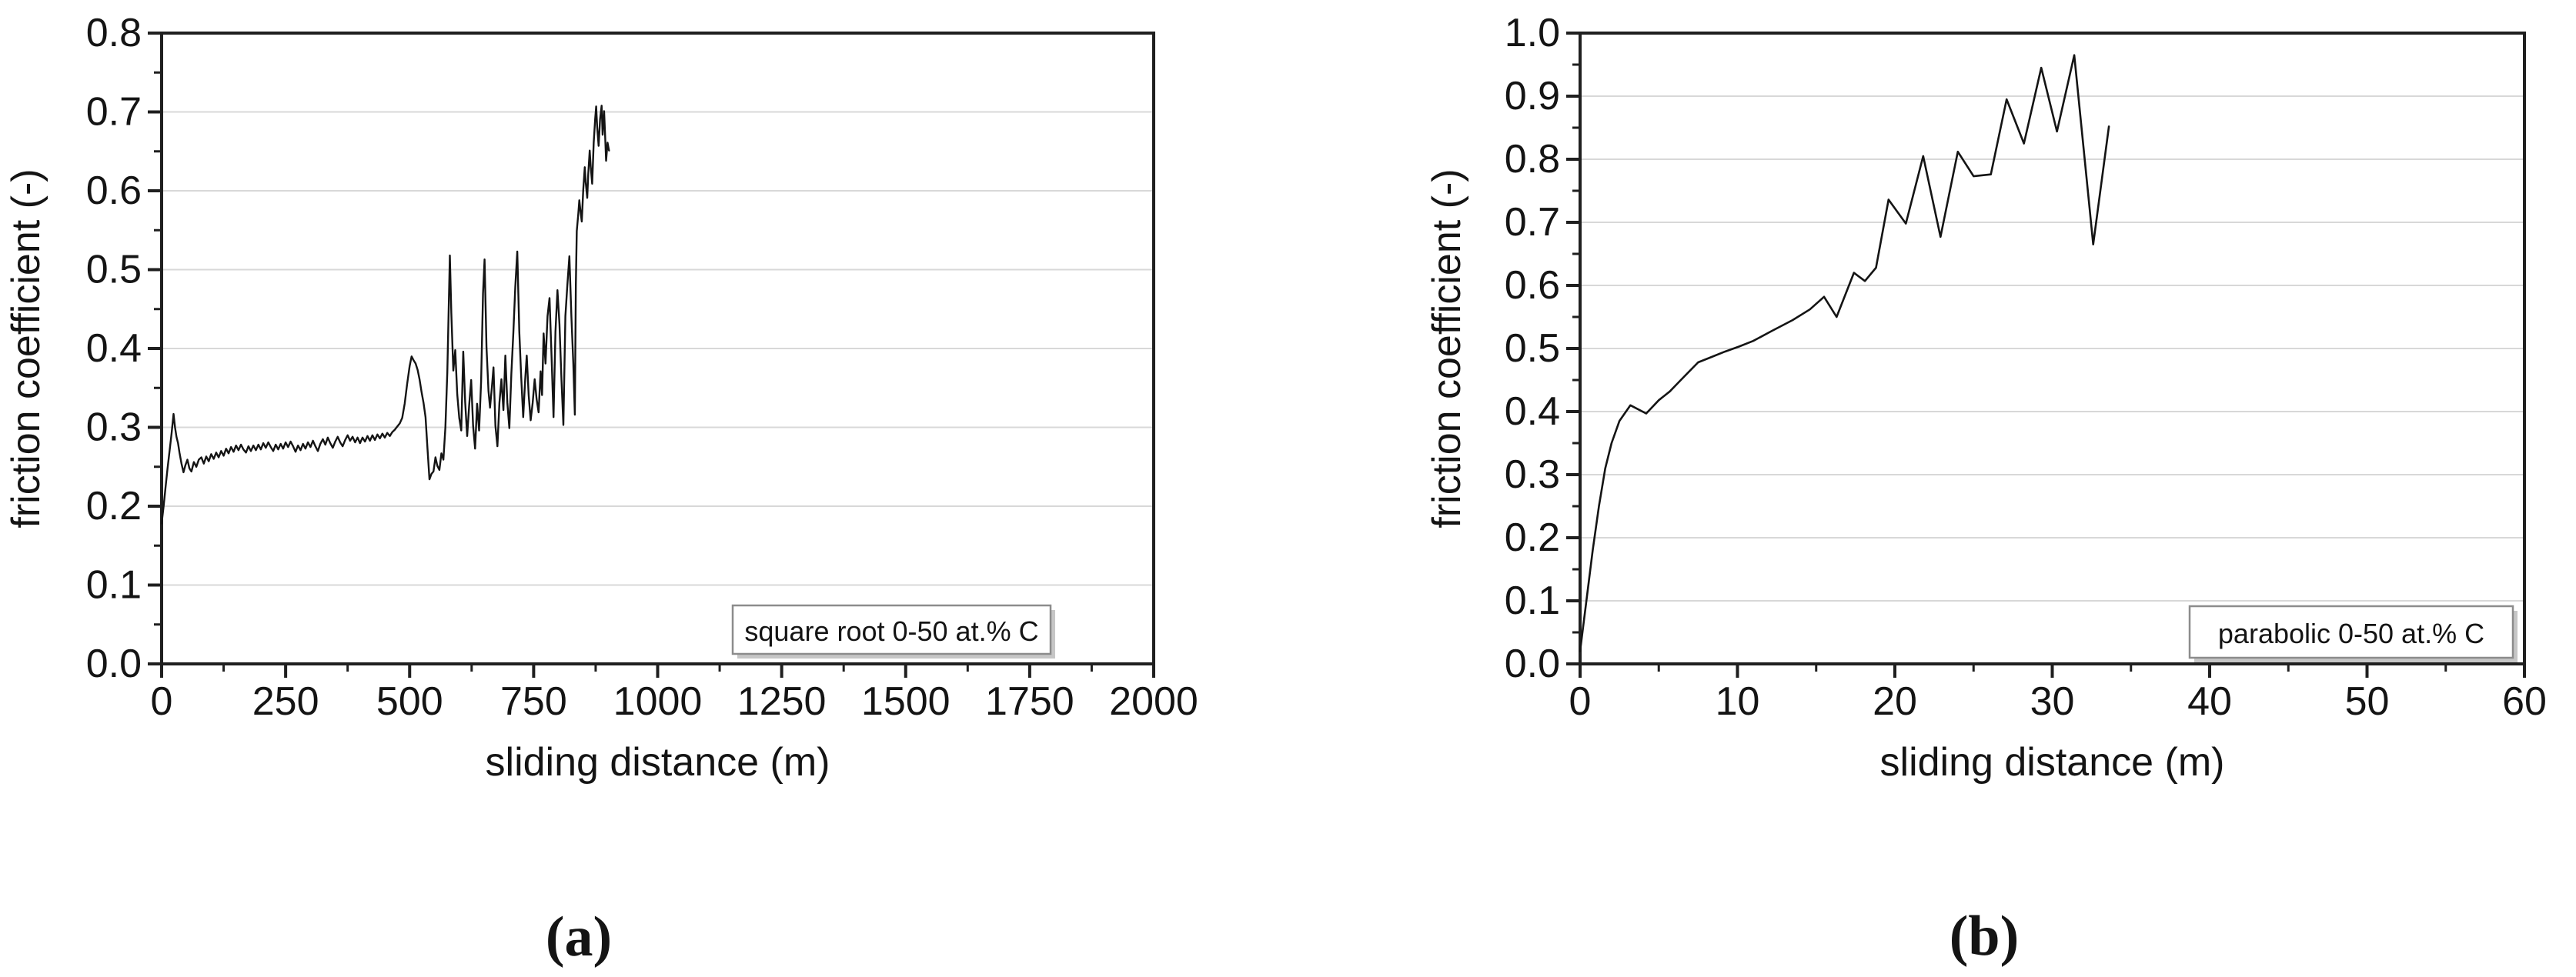  I want to click on x-tick-label: 60, so click(2524, 701).